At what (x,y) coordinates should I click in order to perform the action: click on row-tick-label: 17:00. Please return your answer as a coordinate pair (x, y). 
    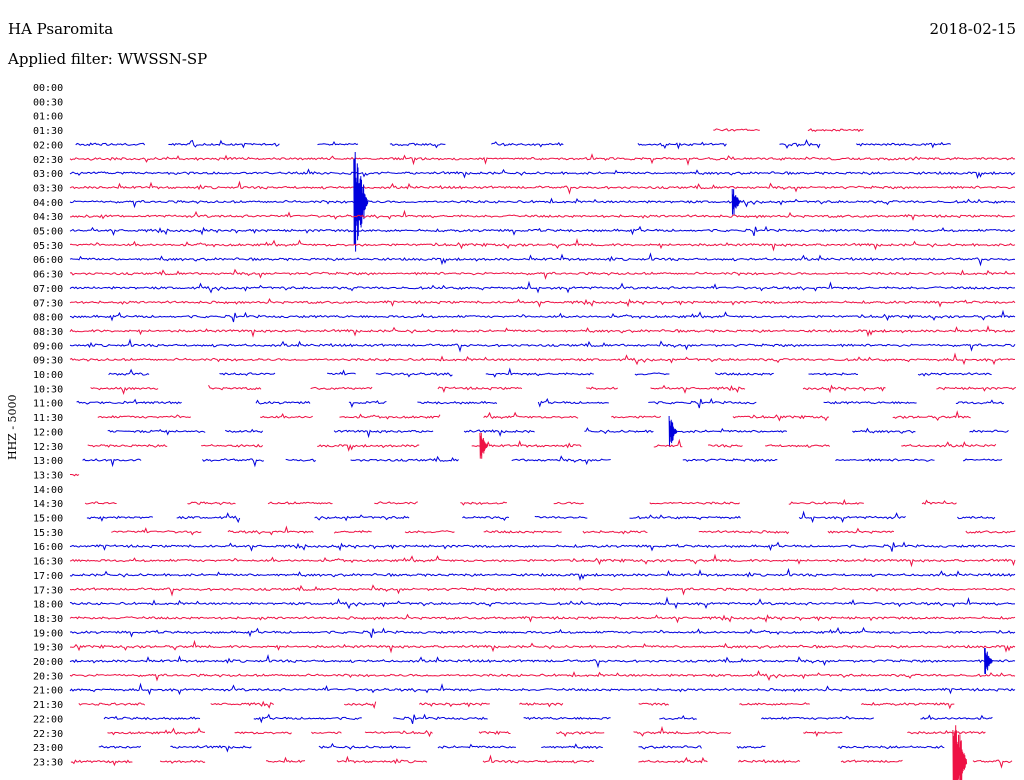
    Looking at the image, I should click on (48, 576).